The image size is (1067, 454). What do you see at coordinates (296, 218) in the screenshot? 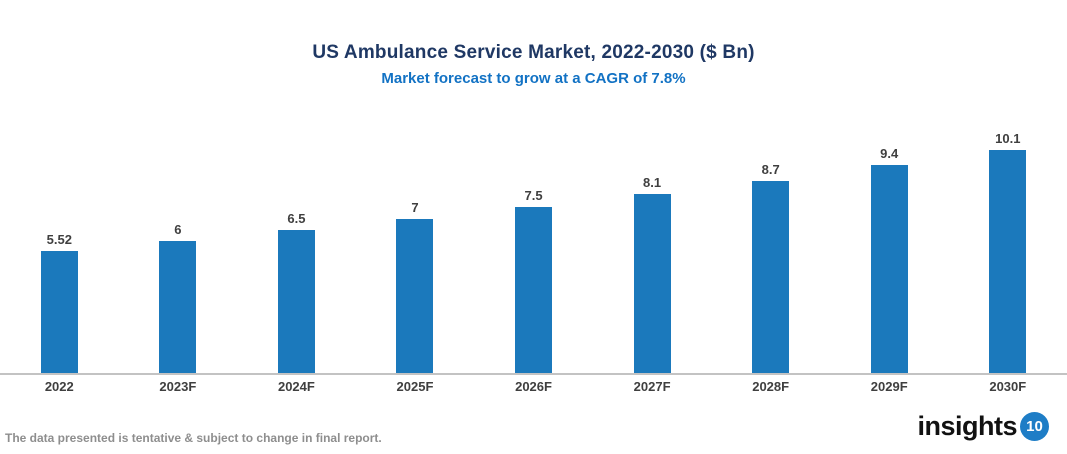
I see `bar-value-label: 6.5` at bounding box center [296, 218].